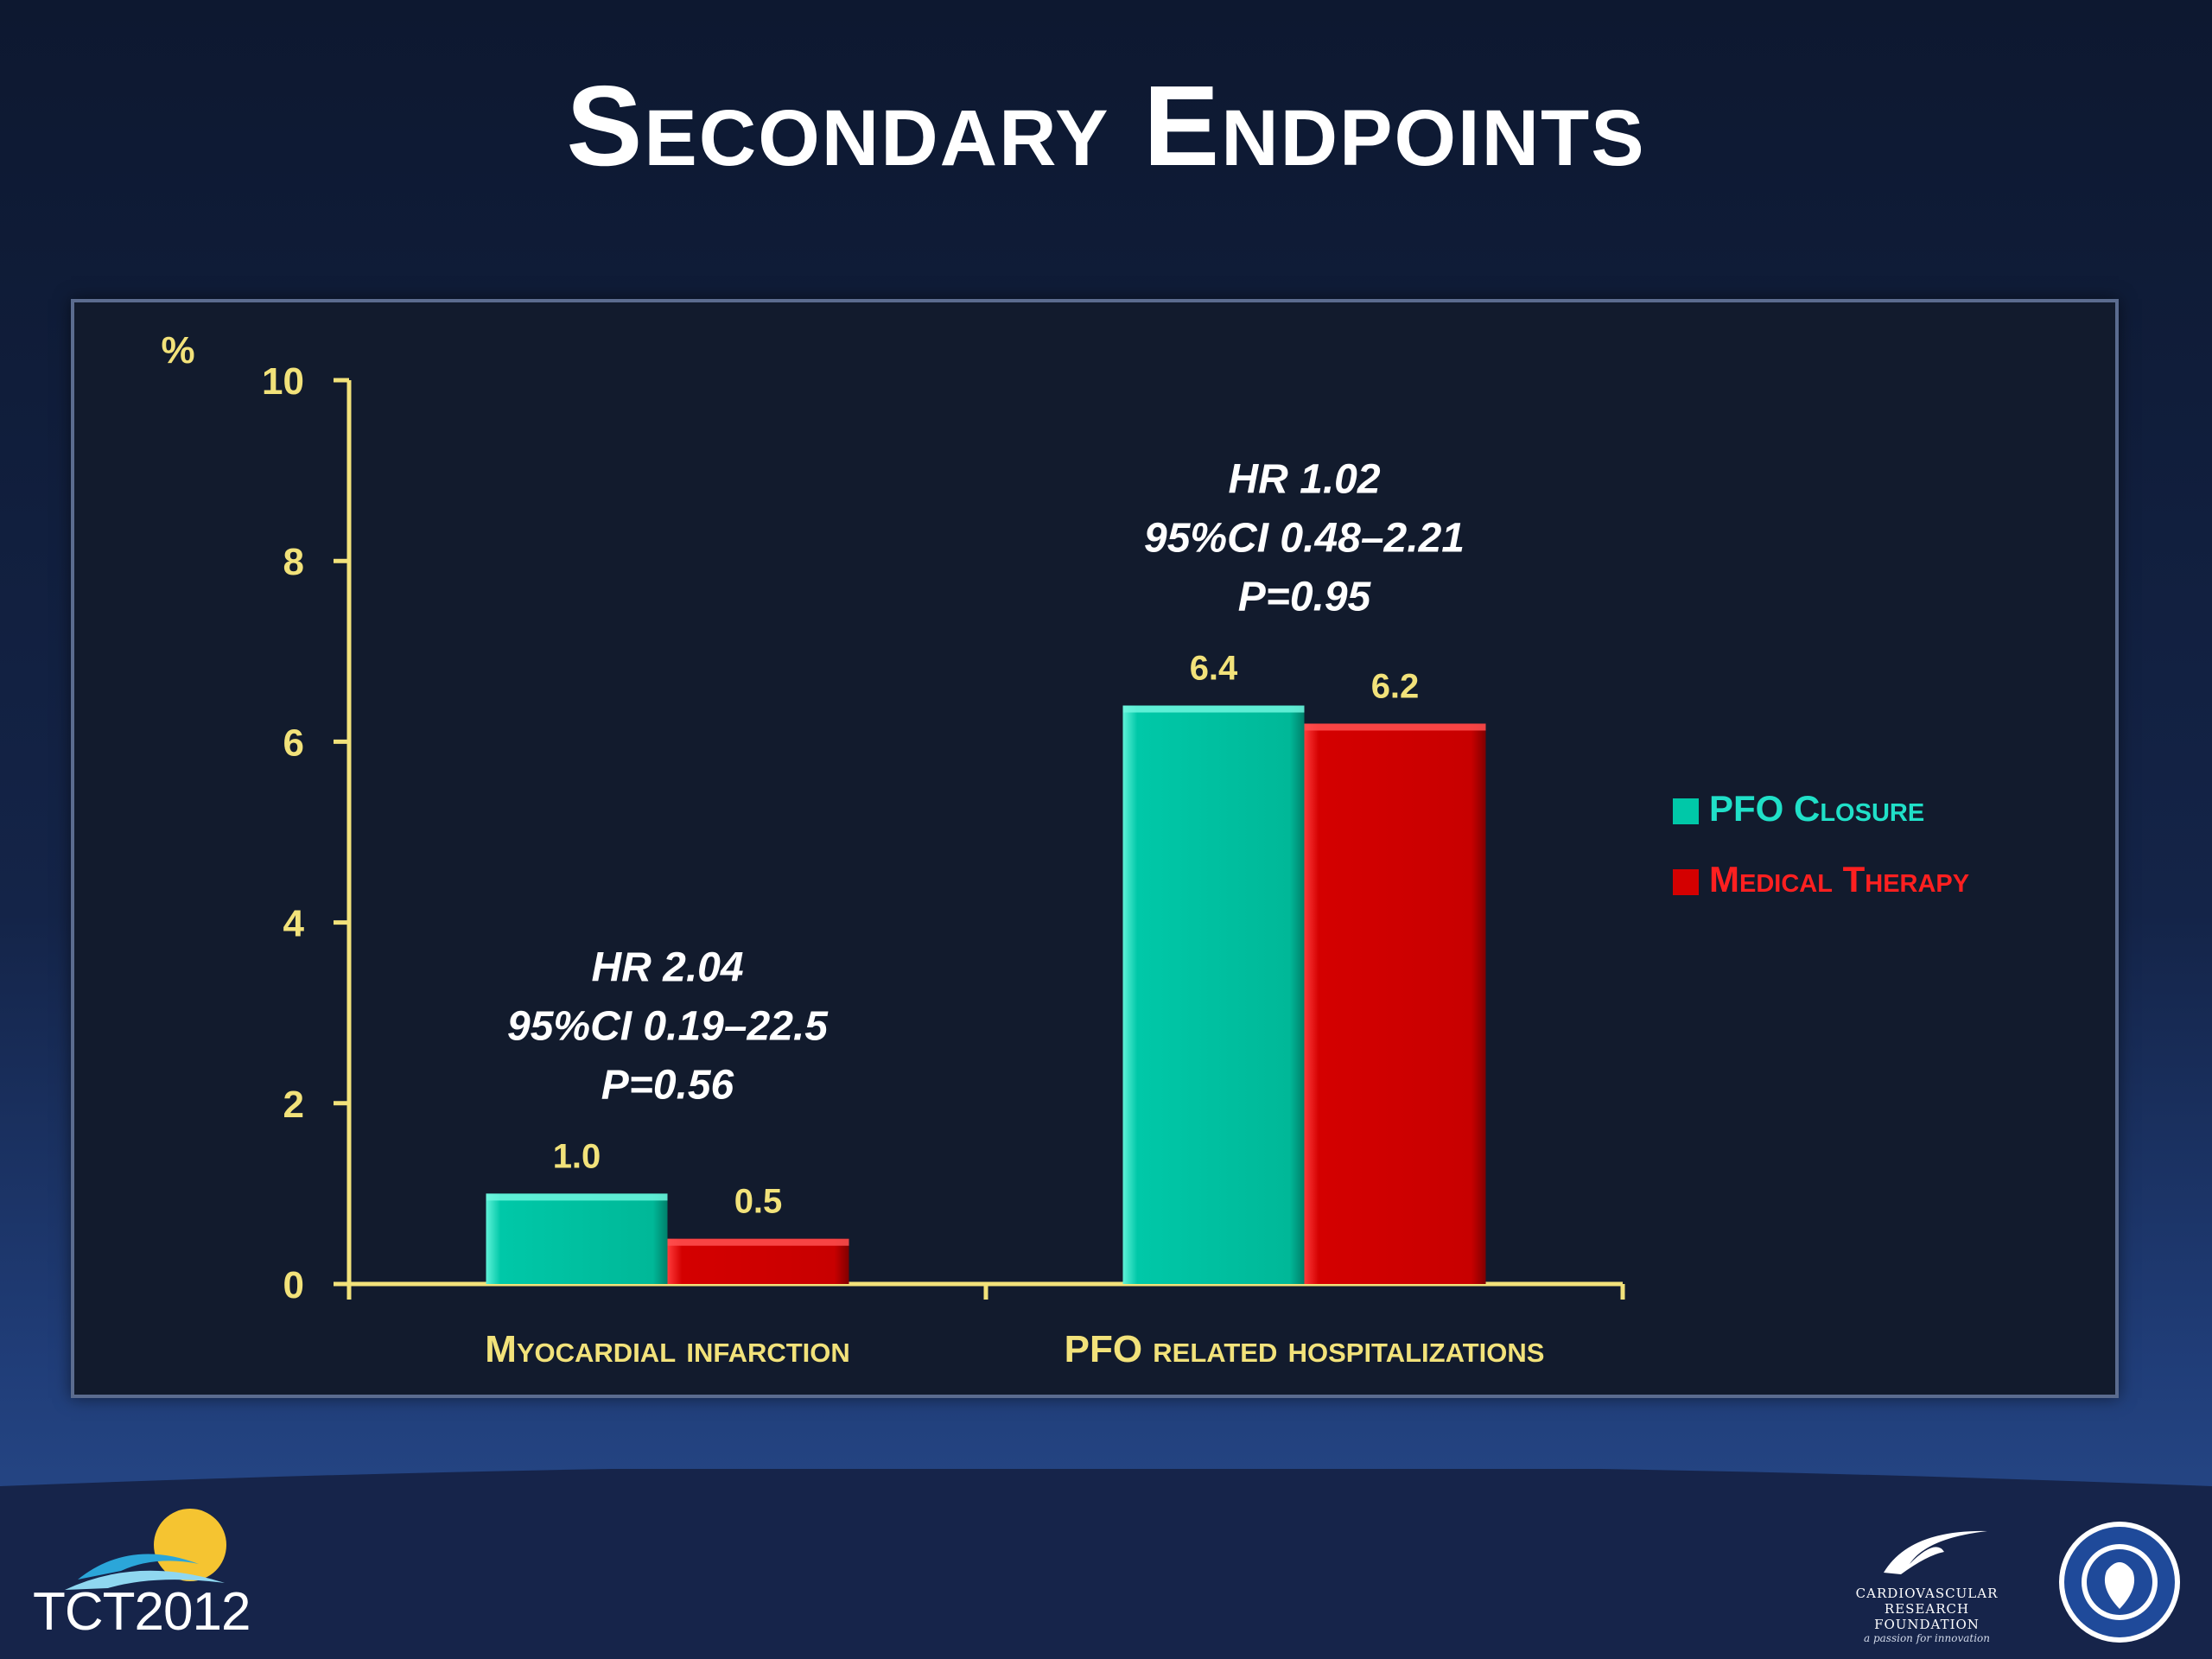  Describe the element at coordinates (177, 350) in the screenshot. I see `y-axis-label: %` at that location.